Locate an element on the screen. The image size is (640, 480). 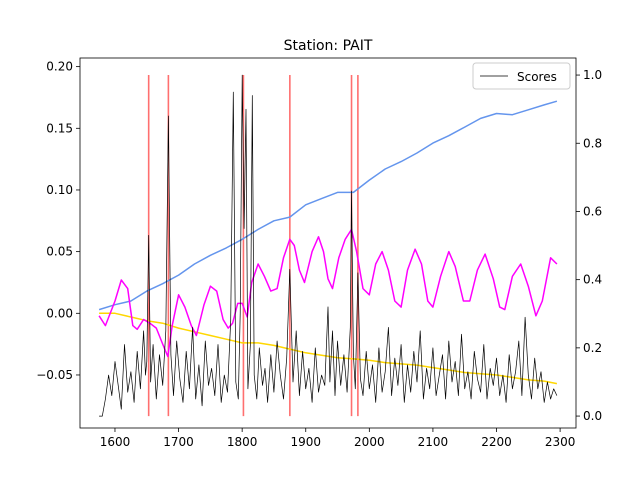
legend-box is located at coordinates (521, 76).